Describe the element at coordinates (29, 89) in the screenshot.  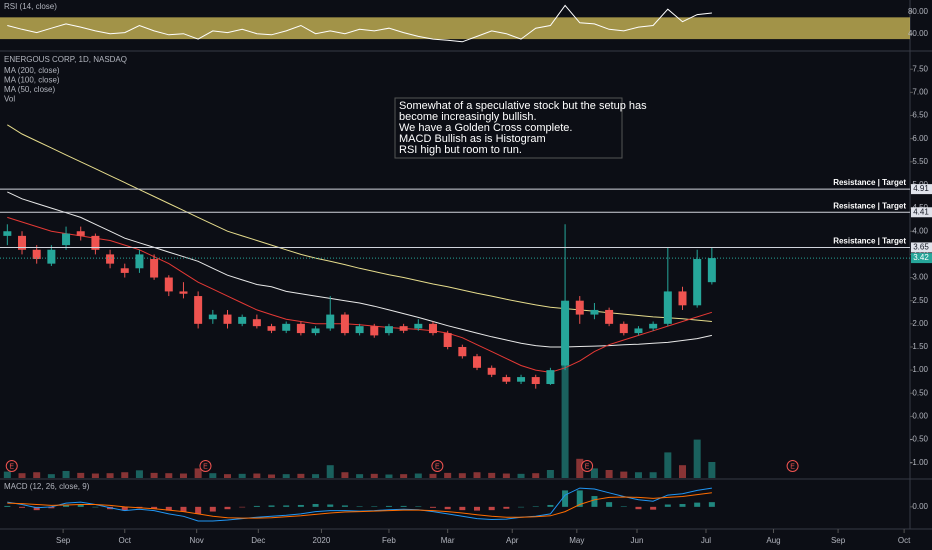
I see `indicator-legend: MA (50, close)` at that location.